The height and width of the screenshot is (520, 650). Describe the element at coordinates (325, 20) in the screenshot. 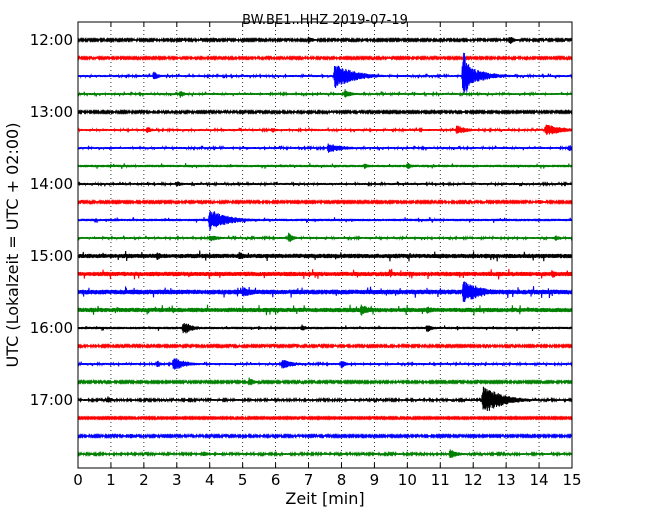

I see `chart-title: BW.BE1..HHZ 2019-07-19` at that location.